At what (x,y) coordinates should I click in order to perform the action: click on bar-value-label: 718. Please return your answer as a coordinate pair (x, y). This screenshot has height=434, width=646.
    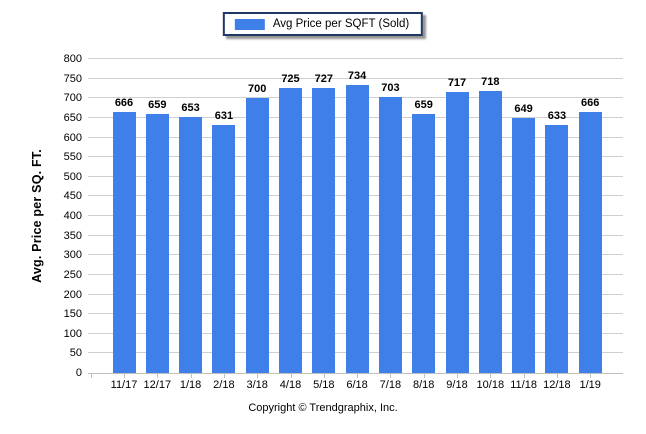
    Looking at the image, I should click on (490, 82).